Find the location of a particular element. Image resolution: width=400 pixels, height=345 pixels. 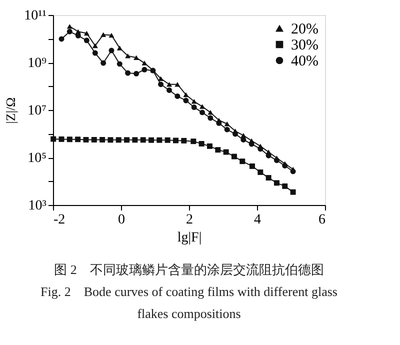

legend-label: 40% is located at coordinates (304, 62).